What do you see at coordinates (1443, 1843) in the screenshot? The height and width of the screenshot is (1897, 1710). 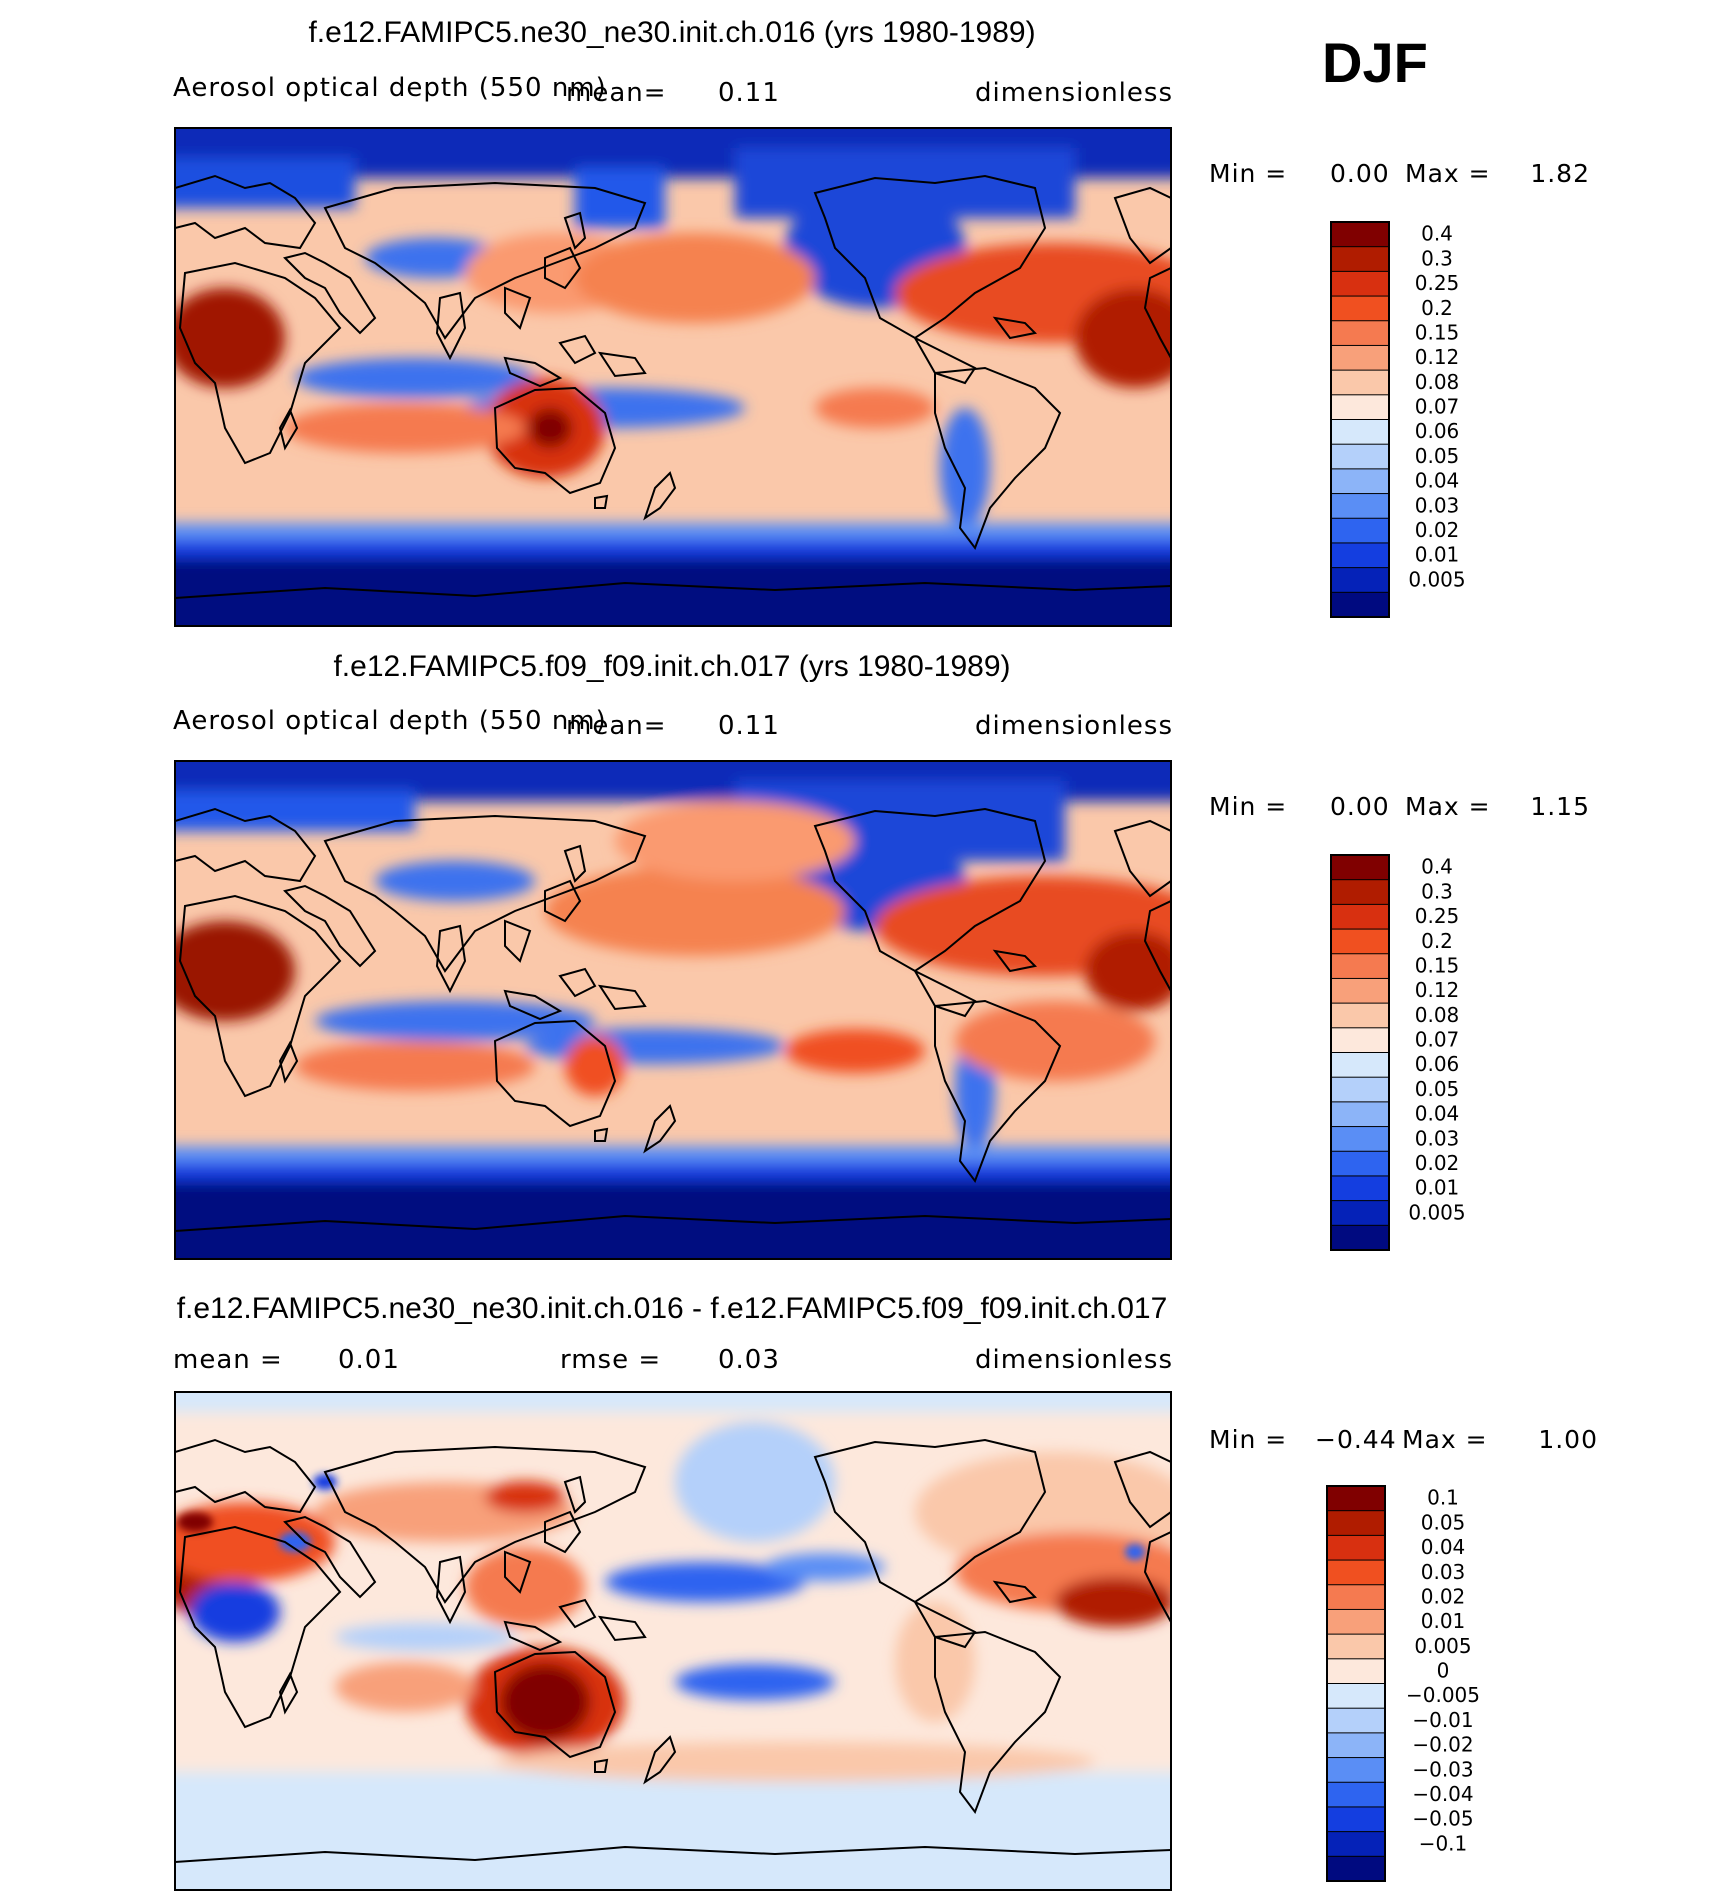 I see `colorbar-tick-label: −0.1` at bounding box center [1443, 1843].